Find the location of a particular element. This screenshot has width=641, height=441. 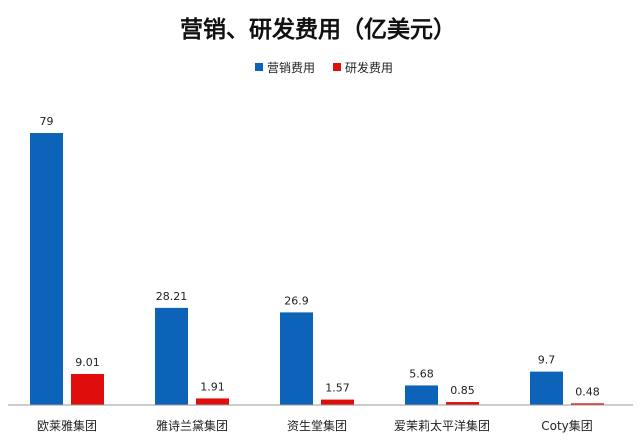

value-label-rnd-4: 0.48 is located at coordinates (587, 391).